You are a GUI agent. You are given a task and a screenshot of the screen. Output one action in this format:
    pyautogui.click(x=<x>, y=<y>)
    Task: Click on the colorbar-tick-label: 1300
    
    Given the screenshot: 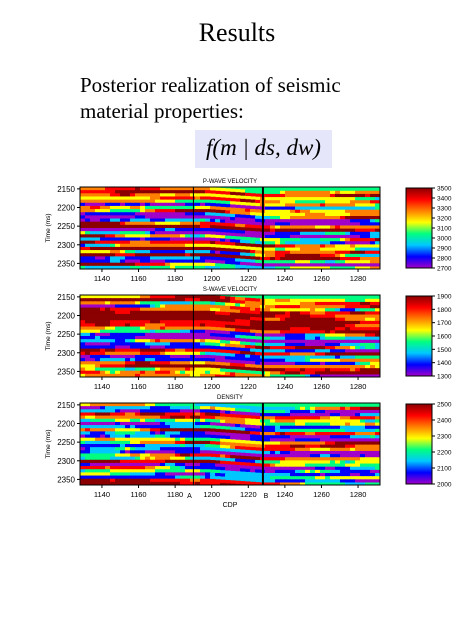 What is the action you would take?
    pyautogui.click(x=444, y=377)
    